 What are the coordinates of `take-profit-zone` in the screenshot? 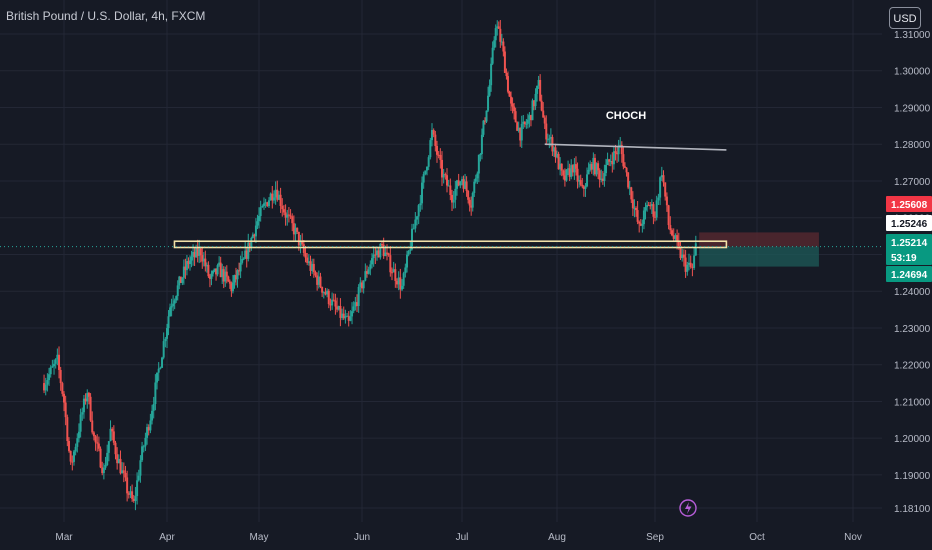 It's located at (759, 256).